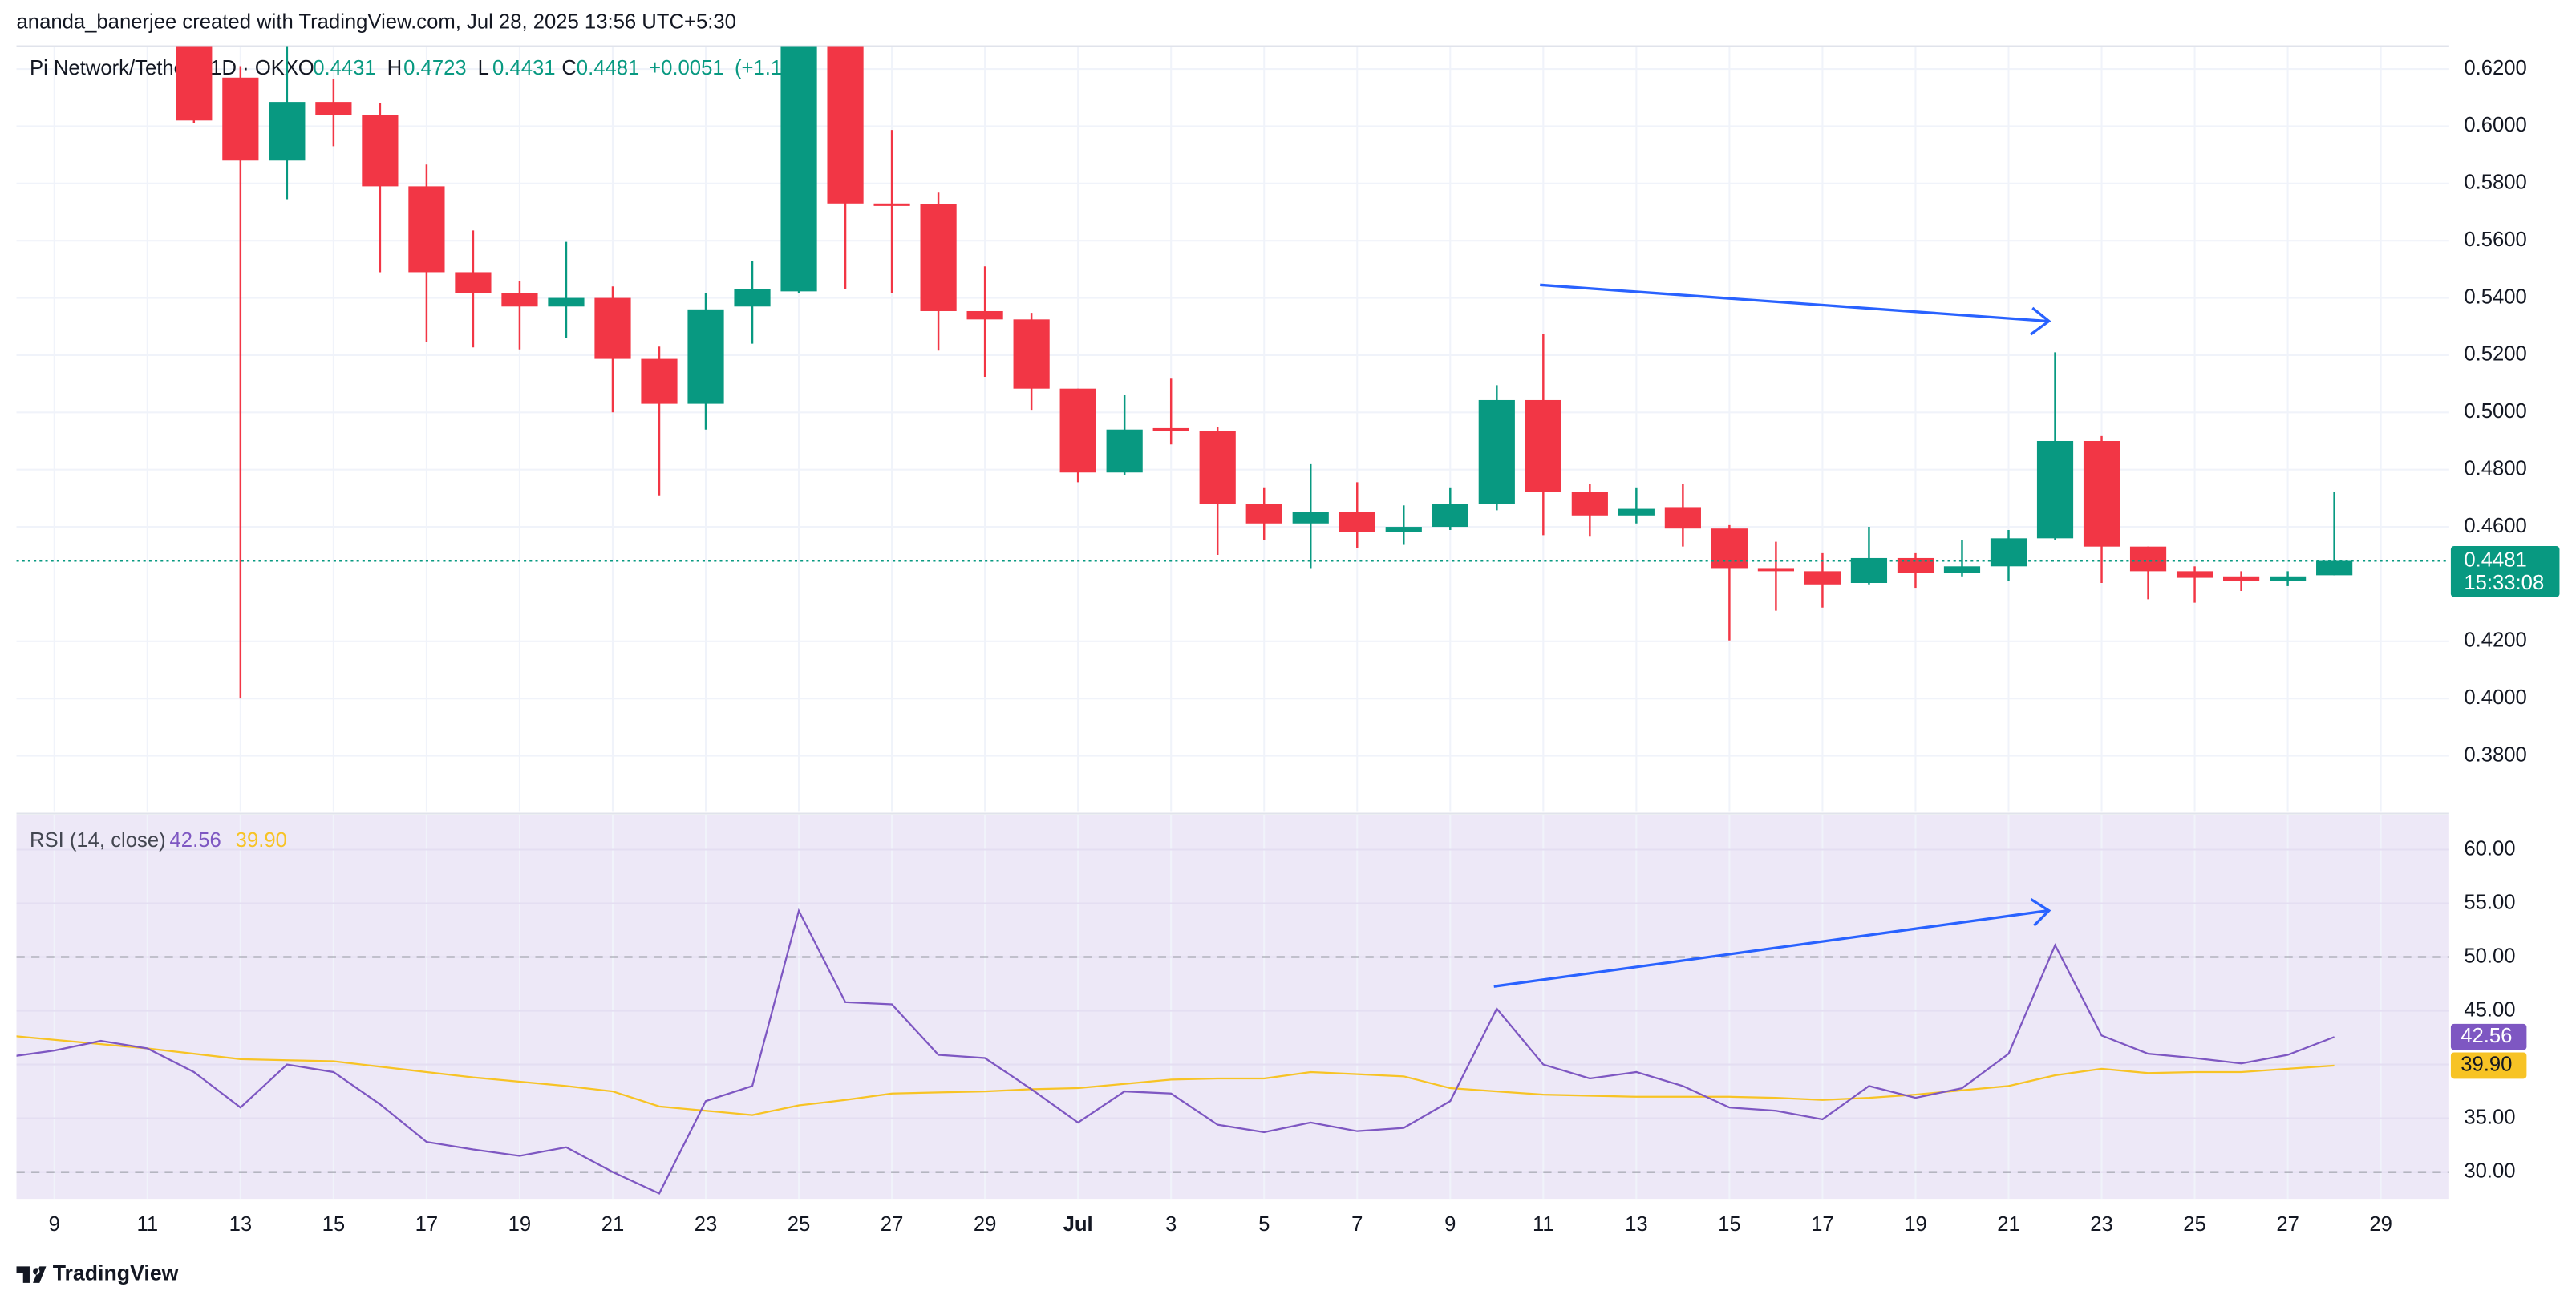 This screenshot has height=1299, width=2576. I want to click on countdown-label: 15:33:08, so click(2504, 583).